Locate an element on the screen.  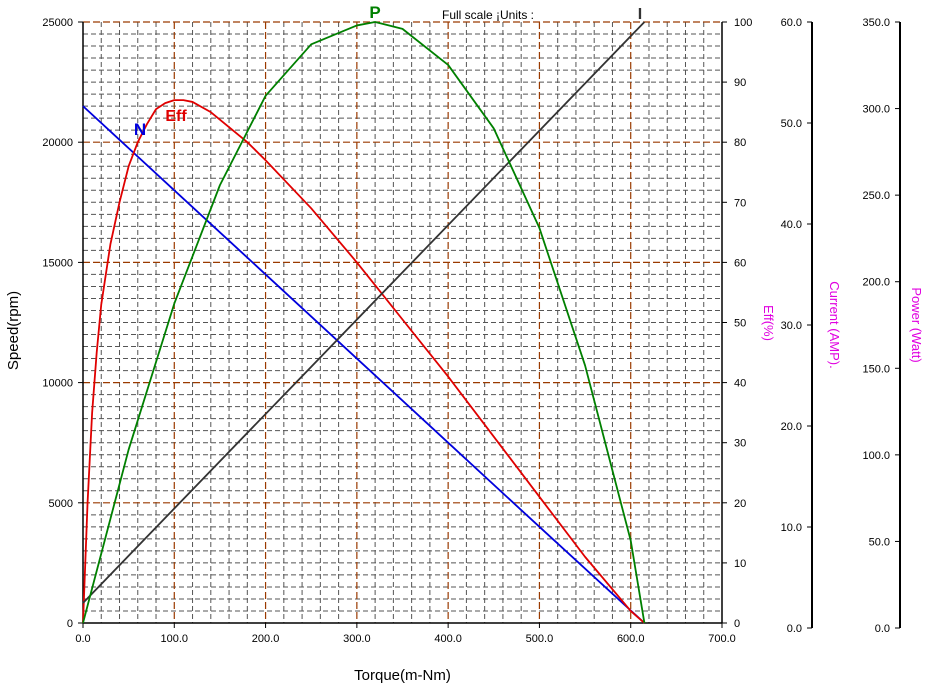
eff-tick-label: 30 is located at coordinates (740, 444).